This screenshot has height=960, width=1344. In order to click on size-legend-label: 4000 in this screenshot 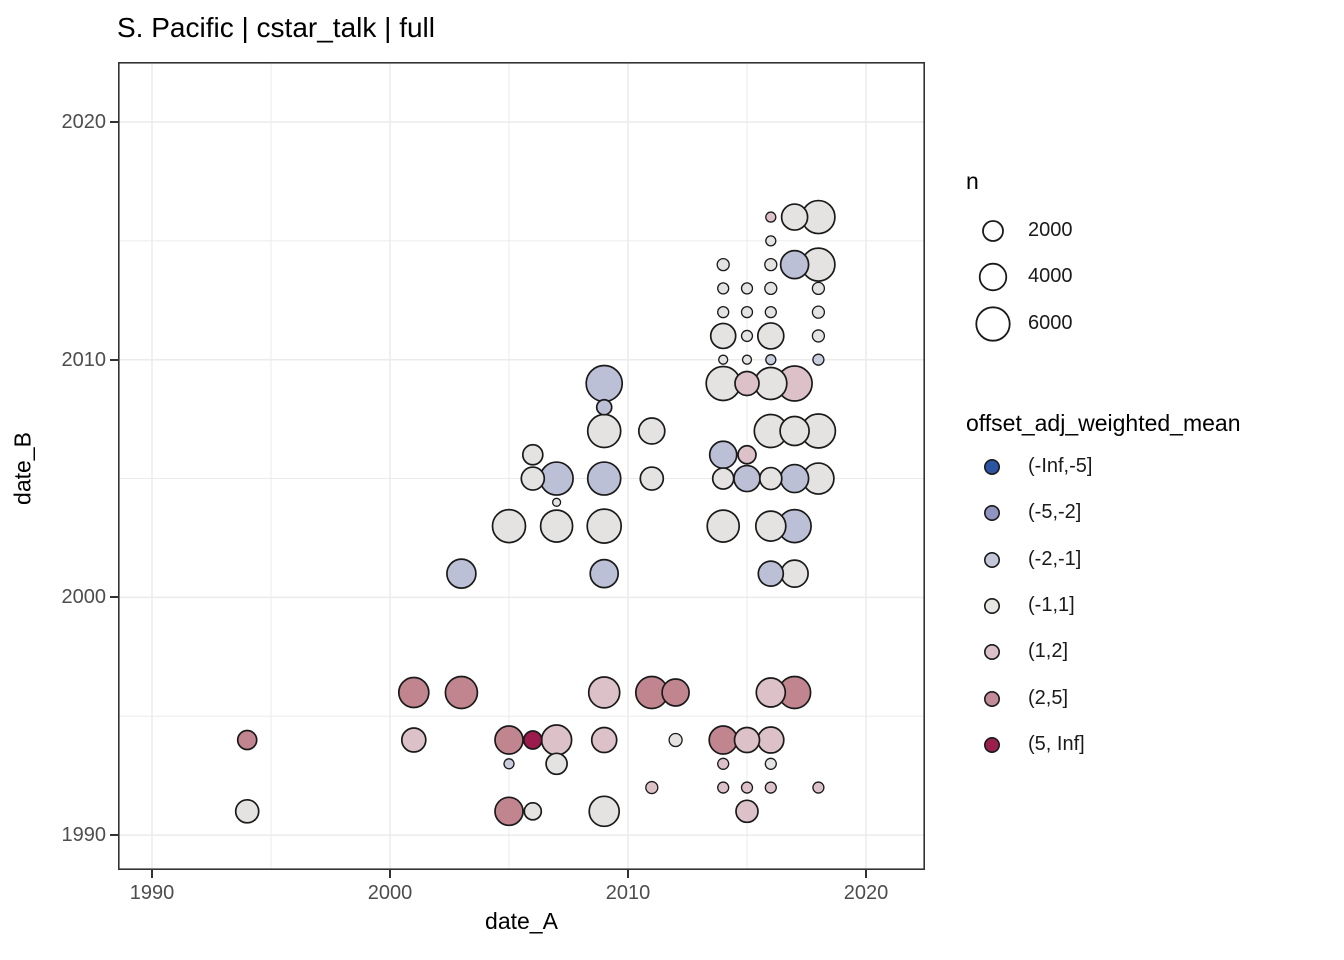, I will do `click(1050, 276)`.